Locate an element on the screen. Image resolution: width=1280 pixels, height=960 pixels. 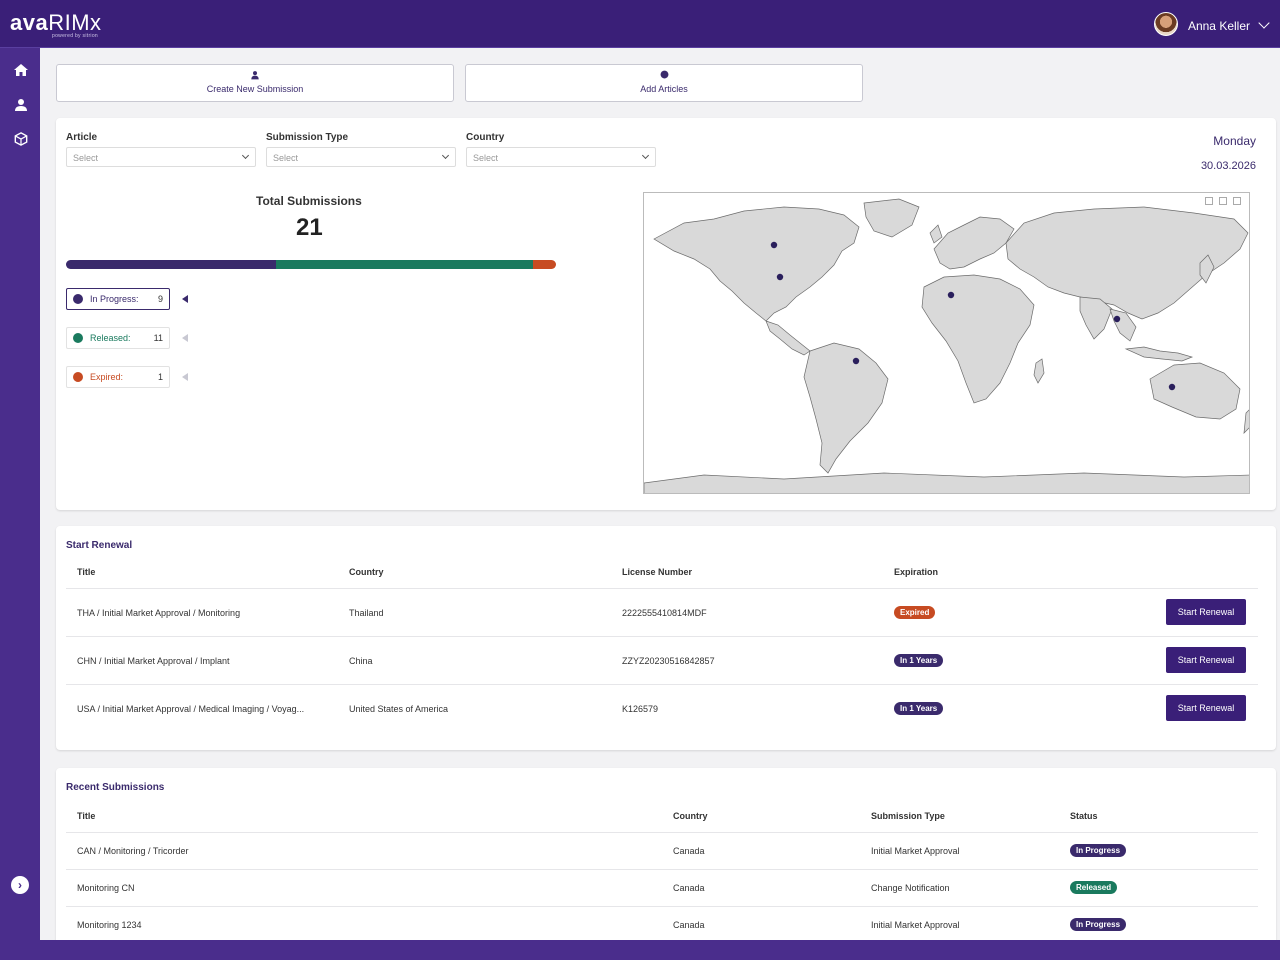
progress-segment-expired is located at coordinates (544, 264).